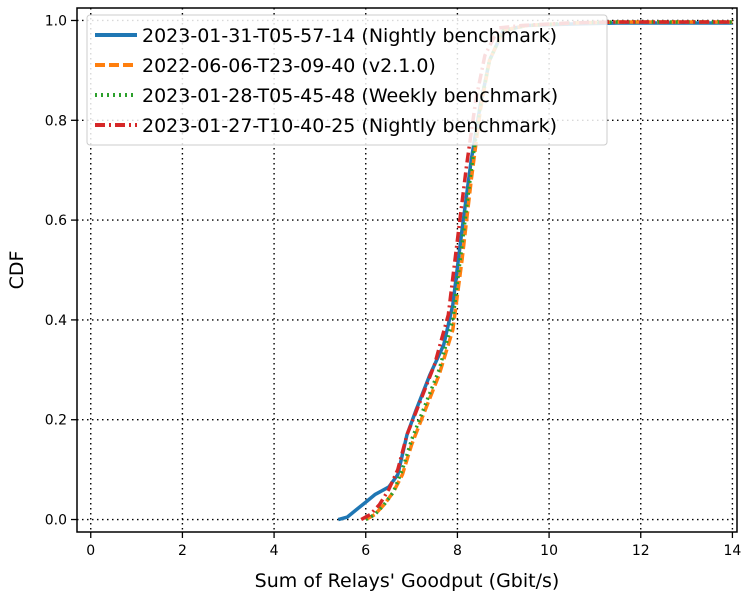  I want to click on y-tick-label-3: 0.6, so click(56, 221).